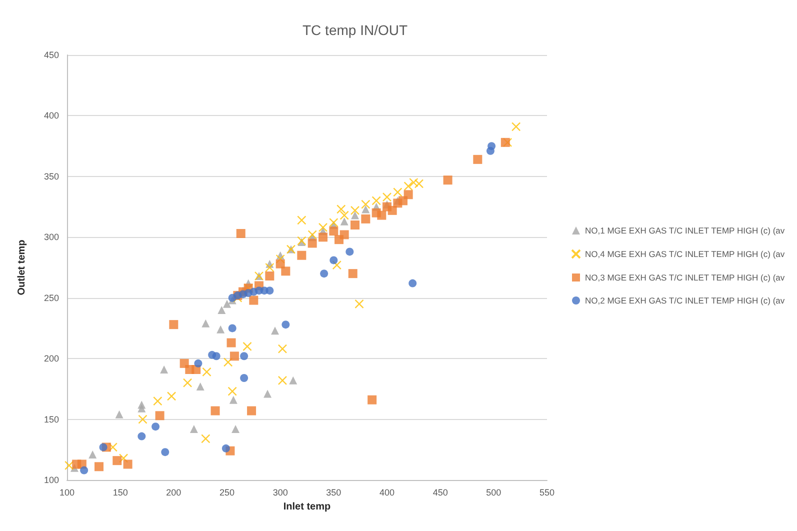 The height and width of the screenshot is (531, 797). What do you see at coordinates (355, 30) in the screenshot?
I see `chart-title: TC temp IN/OUT` at bounding box center [355, 30].